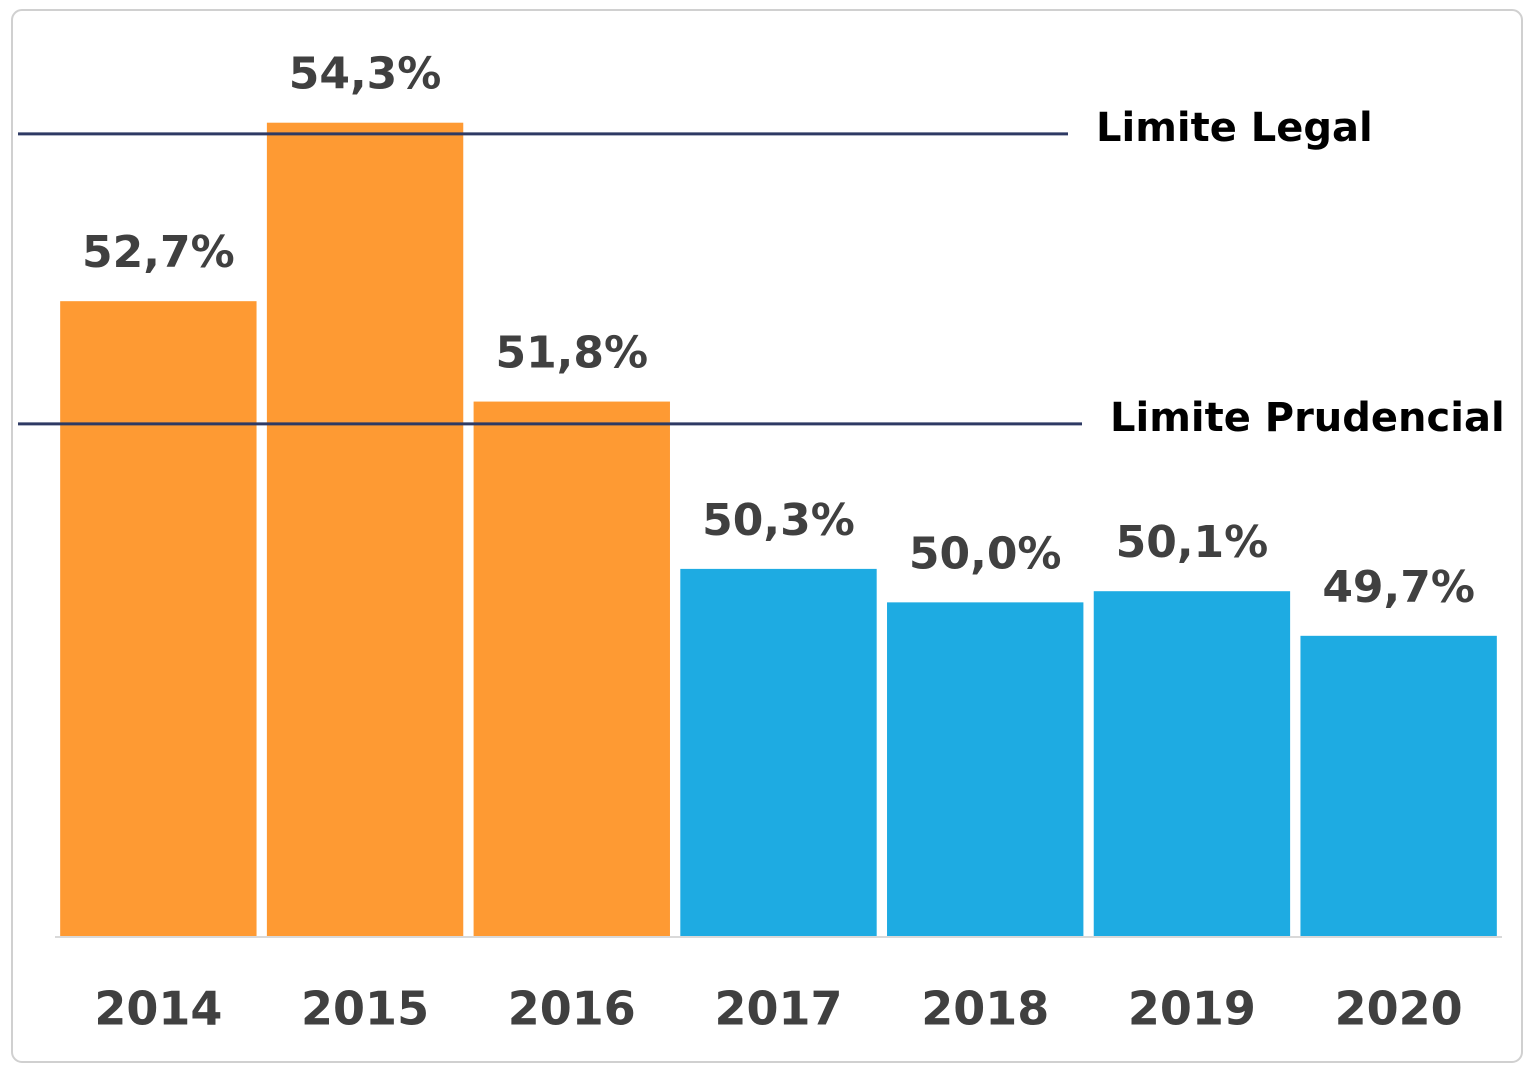 The width and height of the screenshot is (1526, 1070). Describe the element at coordinates (1234, 128) in the screenshot. I see `reference-label: Limite Legal` at that location.